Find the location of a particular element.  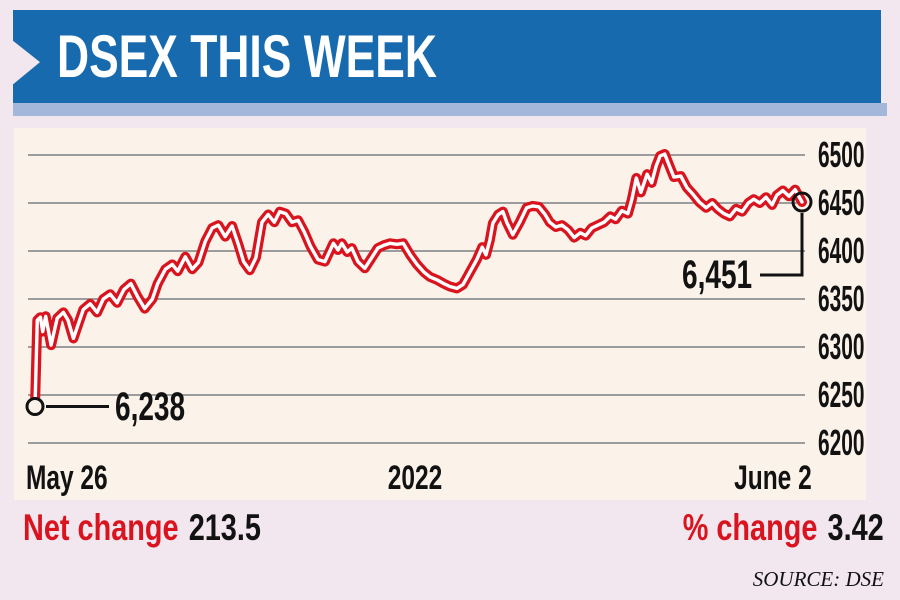

start-value-callout-label: 6,238 is located at coordinates (150, 406).